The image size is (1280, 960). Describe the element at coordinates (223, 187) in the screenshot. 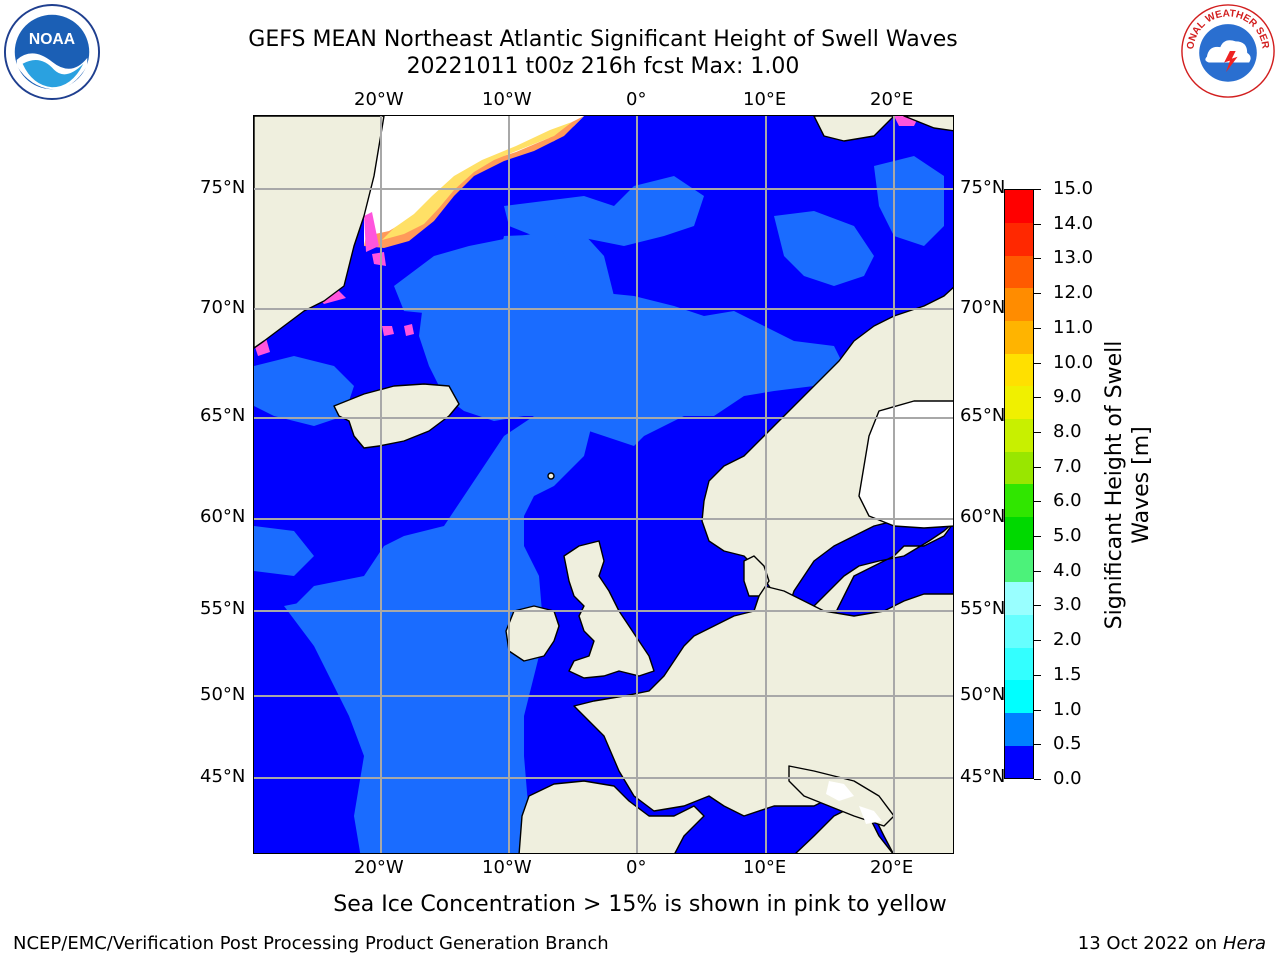

I see `lat-label-left-75n: 75°N` at that location.